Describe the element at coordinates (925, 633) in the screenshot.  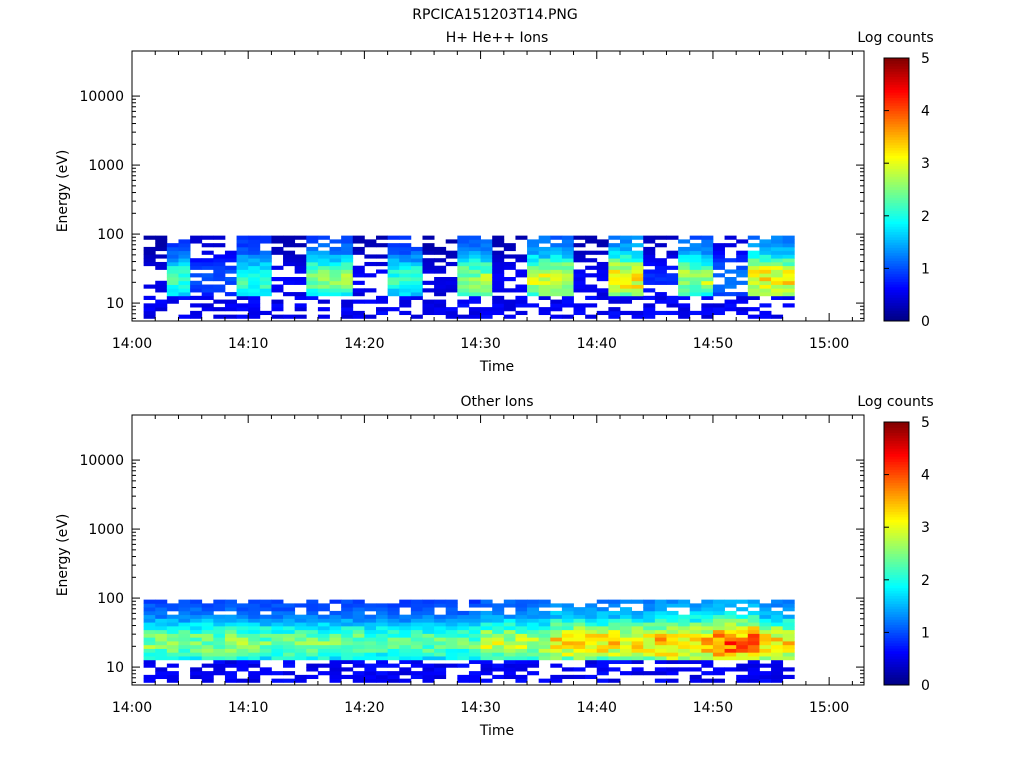
I see `colorbar-tick-label: 1` at that location.